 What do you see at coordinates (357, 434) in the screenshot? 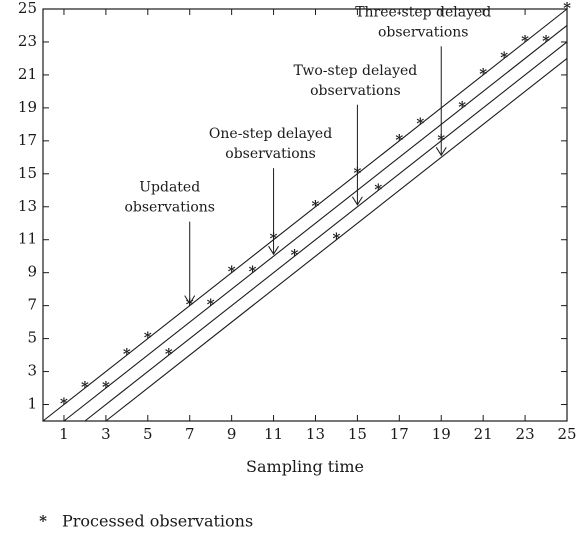
I see `x-tick-label: 15` at bounding box center [357, 434].